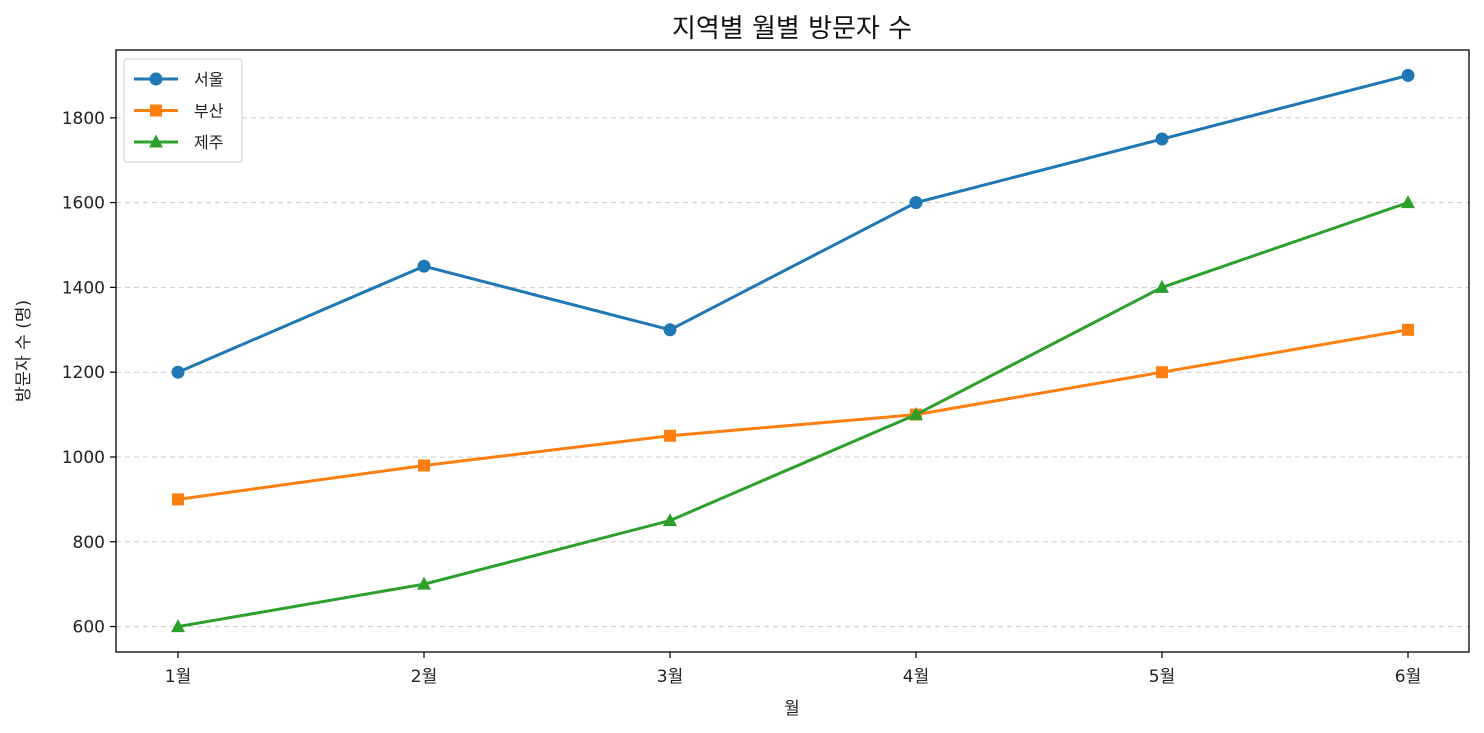 This screenshot has width=1484, height=733. What do you see at coordinates (916, 677) in the screenshot?
I see `x-tick-label: 4월` at bounding box center [916, 677].